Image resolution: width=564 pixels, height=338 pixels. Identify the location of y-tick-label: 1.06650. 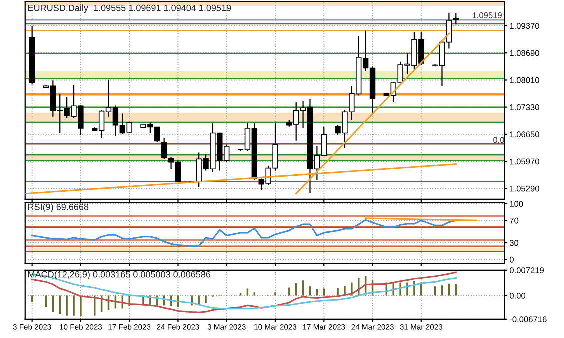
(525, 135).